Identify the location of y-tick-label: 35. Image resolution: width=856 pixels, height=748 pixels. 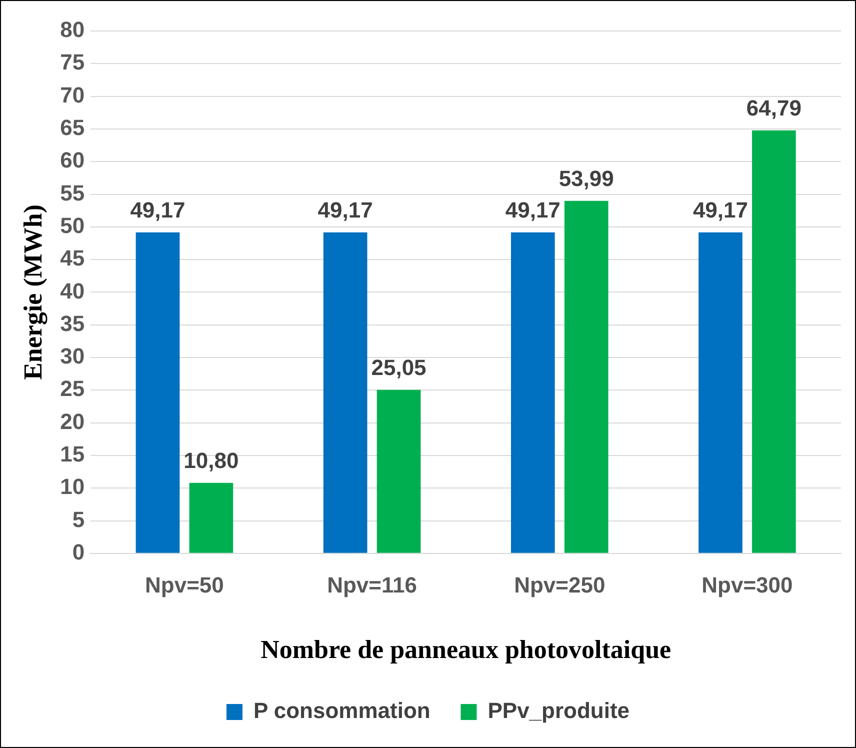
(72, 323).